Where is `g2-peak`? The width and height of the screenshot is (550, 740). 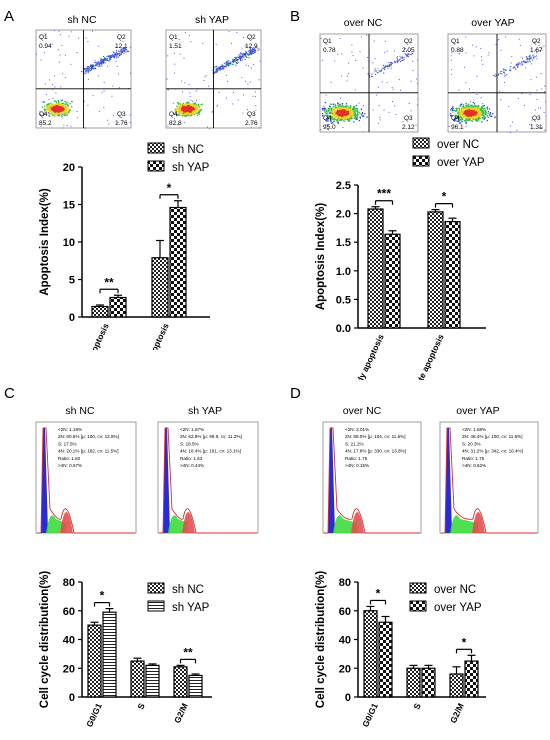 g2-peak is located at coordinates (357, 522).